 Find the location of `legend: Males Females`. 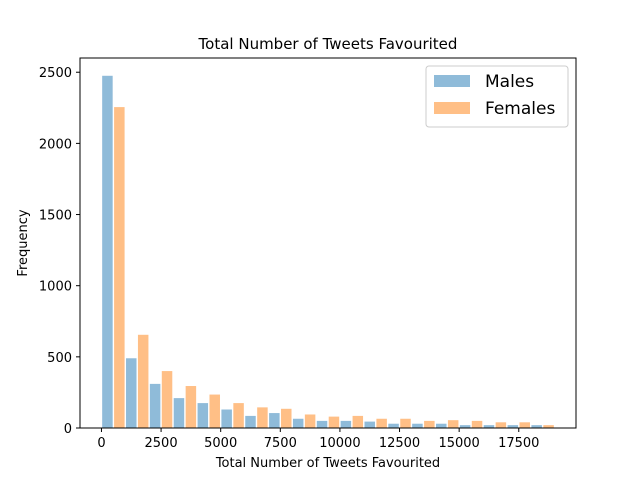

legend: Males Females is located at coordinates (497, 96).